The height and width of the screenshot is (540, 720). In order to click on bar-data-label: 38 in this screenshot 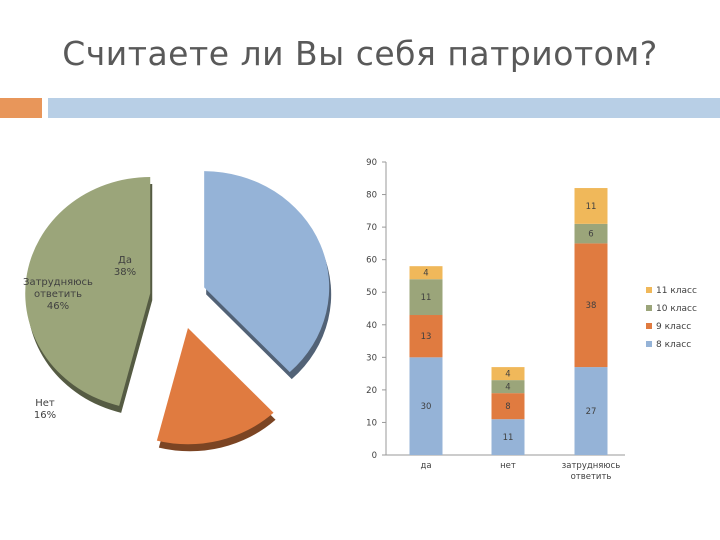, I will do `click(591, 306)`.